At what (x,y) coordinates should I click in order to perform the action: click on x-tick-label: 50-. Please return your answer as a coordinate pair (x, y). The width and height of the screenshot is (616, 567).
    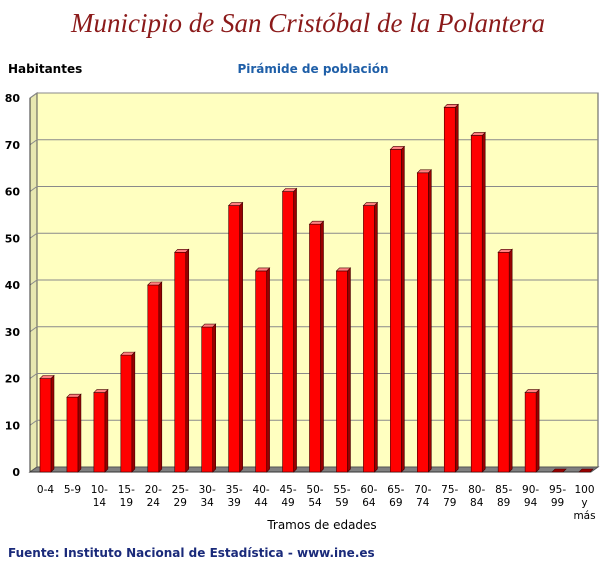
    Looking at the image, I should click on (314, 490).